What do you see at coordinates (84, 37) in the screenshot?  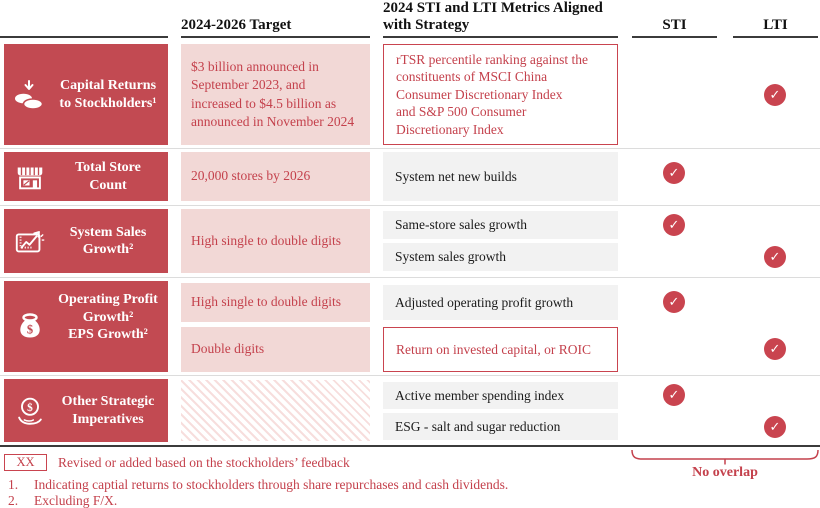 I see `header-rule-left` at bounding box center [84, 37].